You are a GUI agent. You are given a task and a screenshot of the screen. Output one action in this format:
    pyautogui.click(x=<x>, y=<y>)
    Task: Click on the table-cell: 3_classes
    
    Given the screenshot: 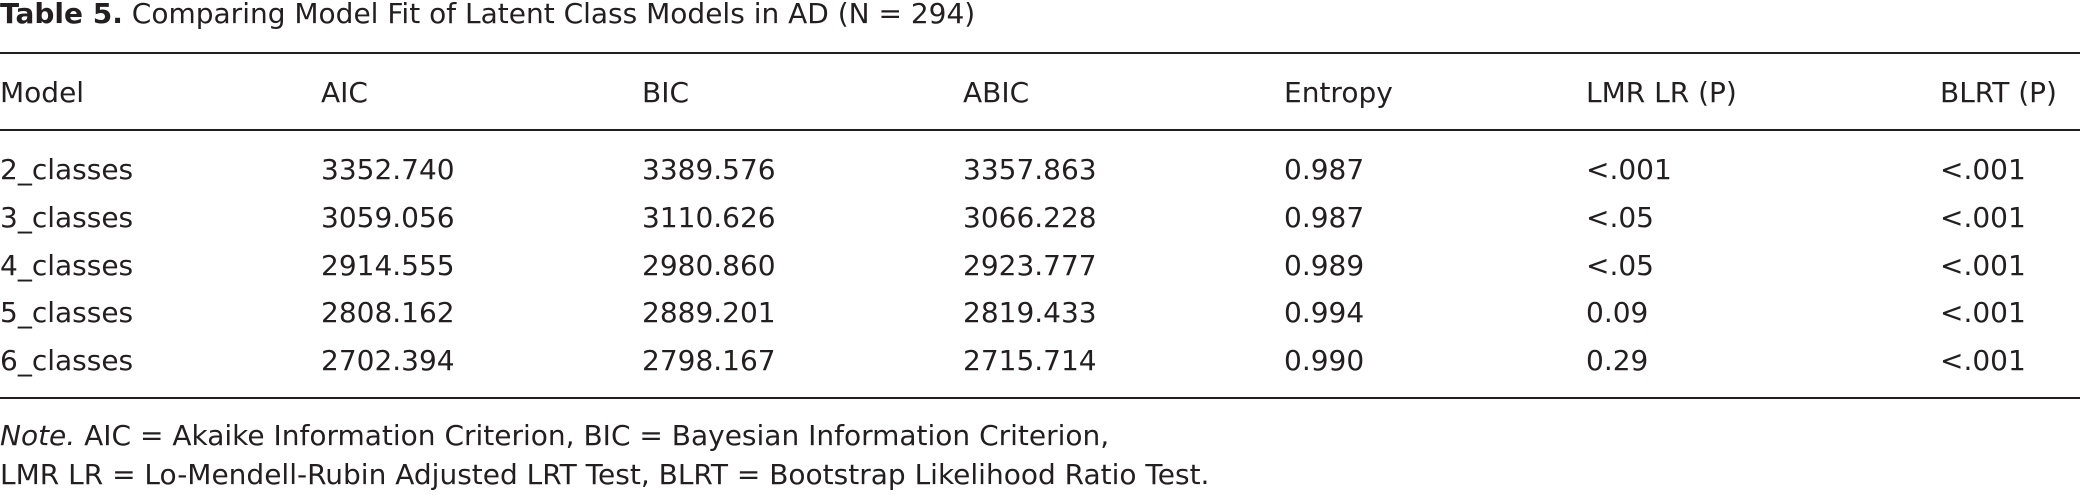 What is the action you would take?
    pyautogui.click(x=67, y=217)
    